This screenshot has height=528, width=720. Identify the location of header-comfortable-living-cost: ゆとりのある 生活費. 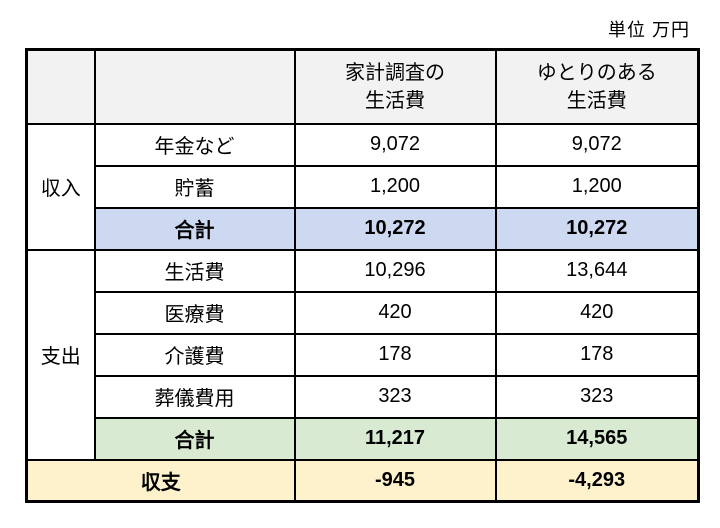
(597, 86).